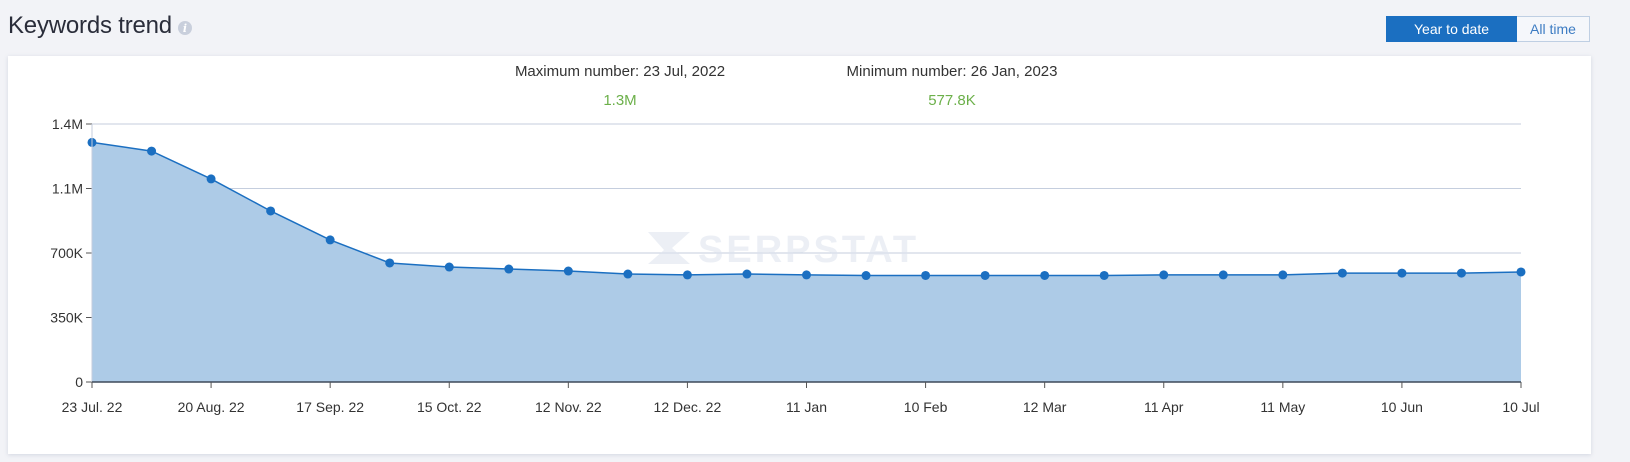 The height and width of the screenshot is (462, 1630). What do you see at coordinates (1282, 407) in the screenshot?
I see `x-tick-label: 11 May` at bounding box center [1282, 407].